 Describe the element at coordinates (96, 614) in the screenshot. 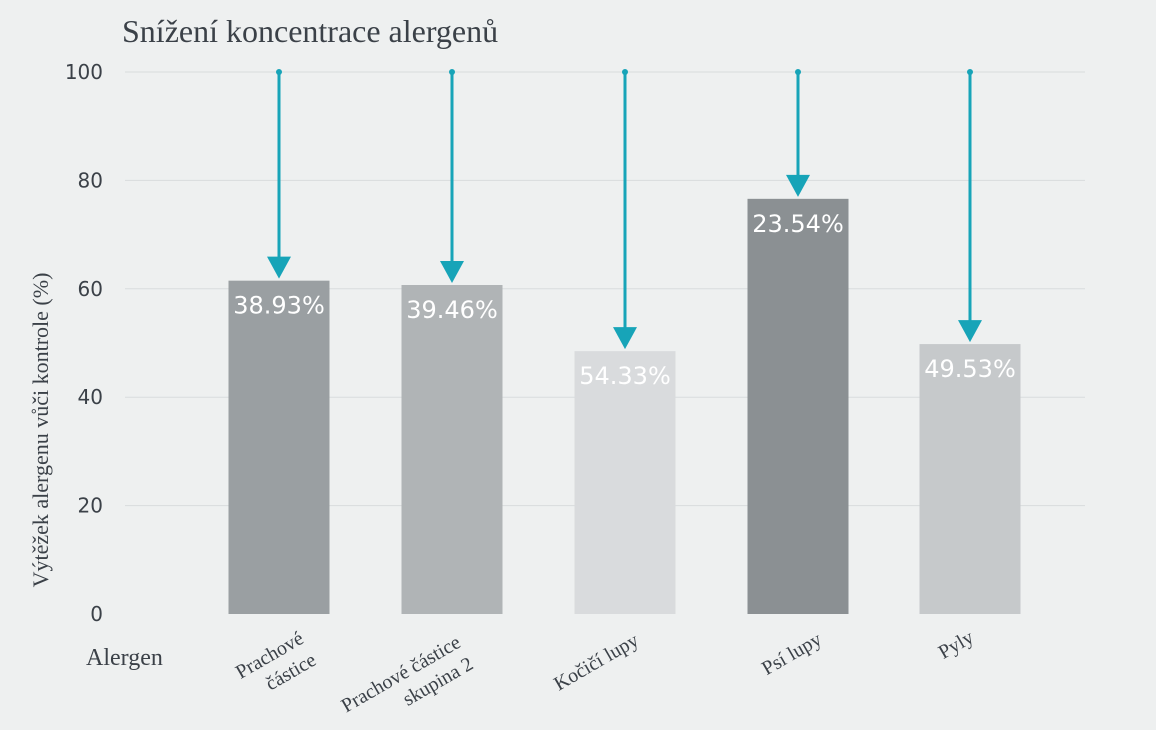

I see `y-tick-label-0: 0` at that location.